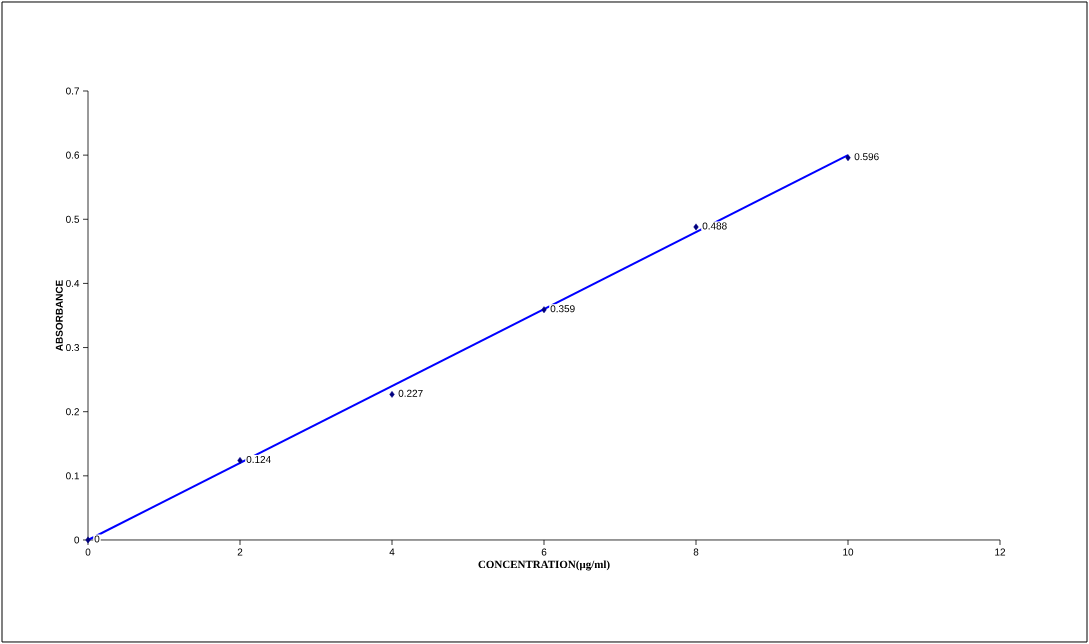 This screenshot has height=644, width=1089. Describe the element at coordinates (544, 552) in the screenshot. I see `x-tick-label: 6` at that location.